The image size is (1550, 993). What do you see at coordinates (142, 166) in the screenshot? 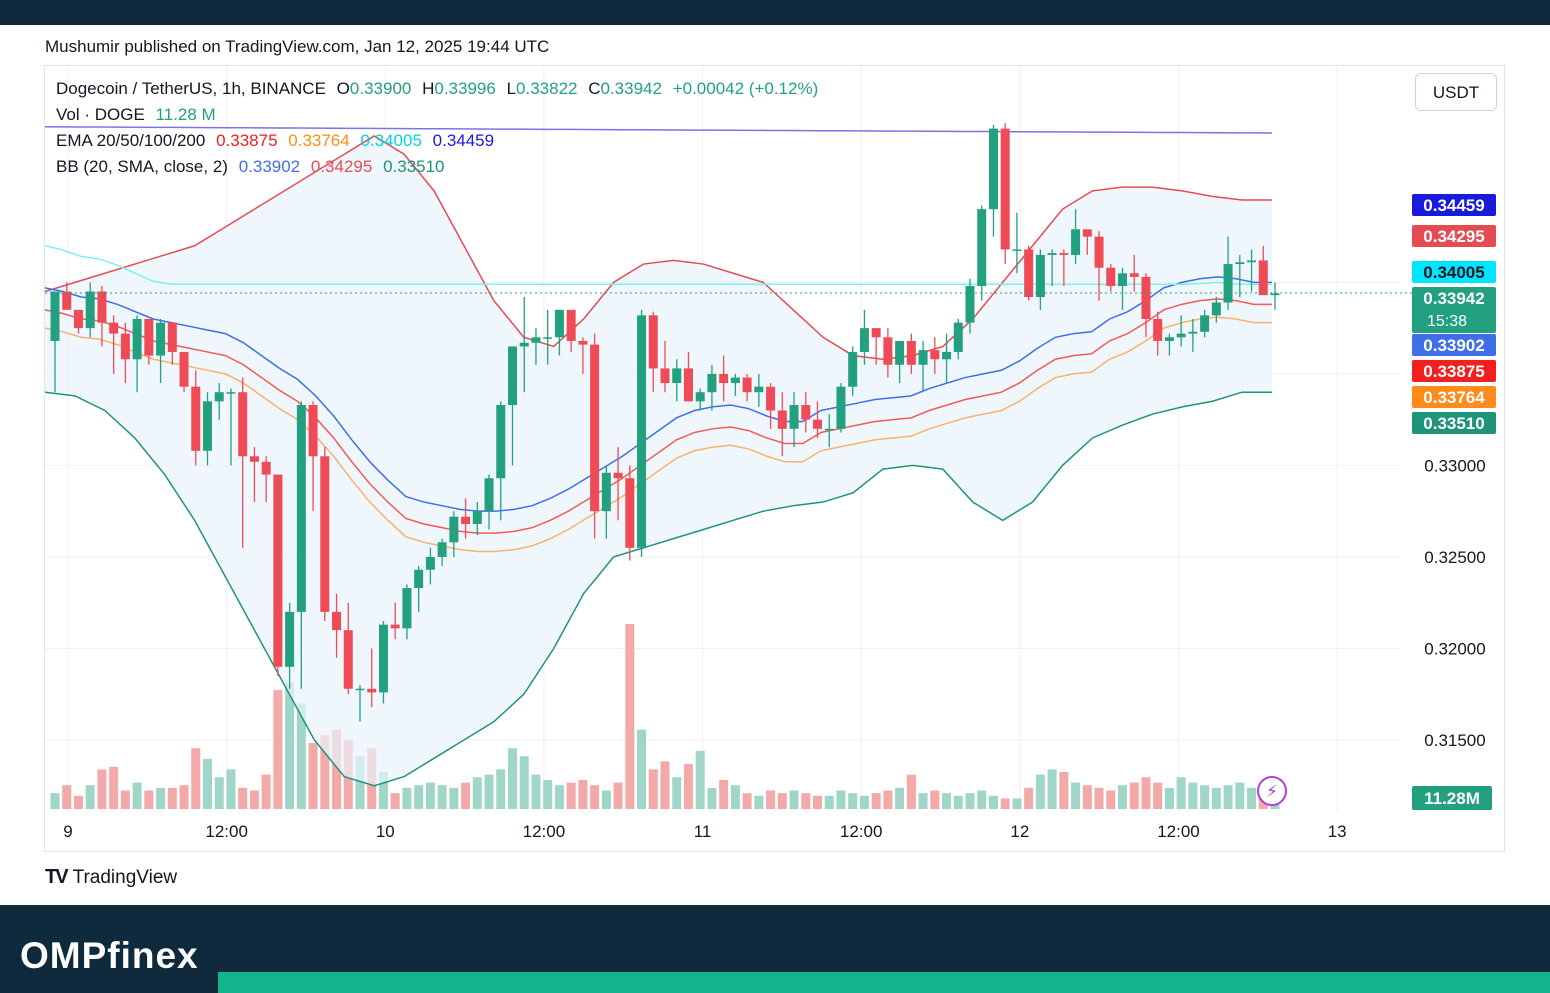
I see `legend-bb-label: BB (20, SMA, close, 2)` at bounding box center [142, 166].